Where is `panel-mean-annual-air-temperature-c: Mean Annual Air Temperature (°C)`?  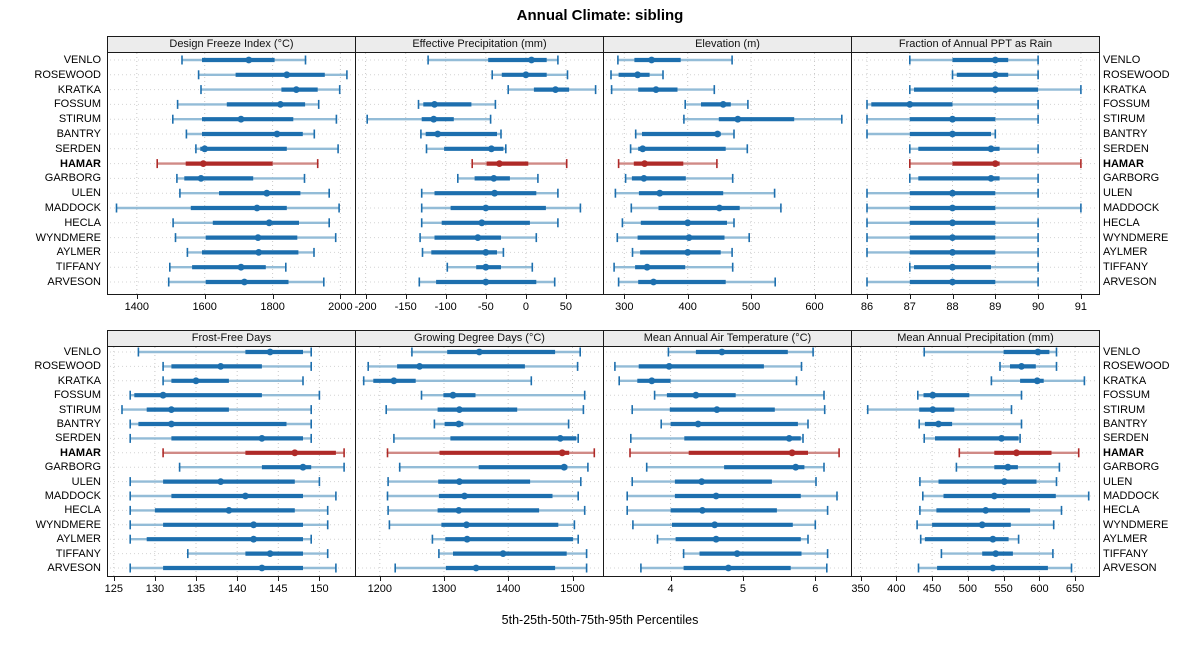
panel-mean-annual-air-temperature-c: Mean Annual Air Temperature (°C) is located at coordinates (727, 454).